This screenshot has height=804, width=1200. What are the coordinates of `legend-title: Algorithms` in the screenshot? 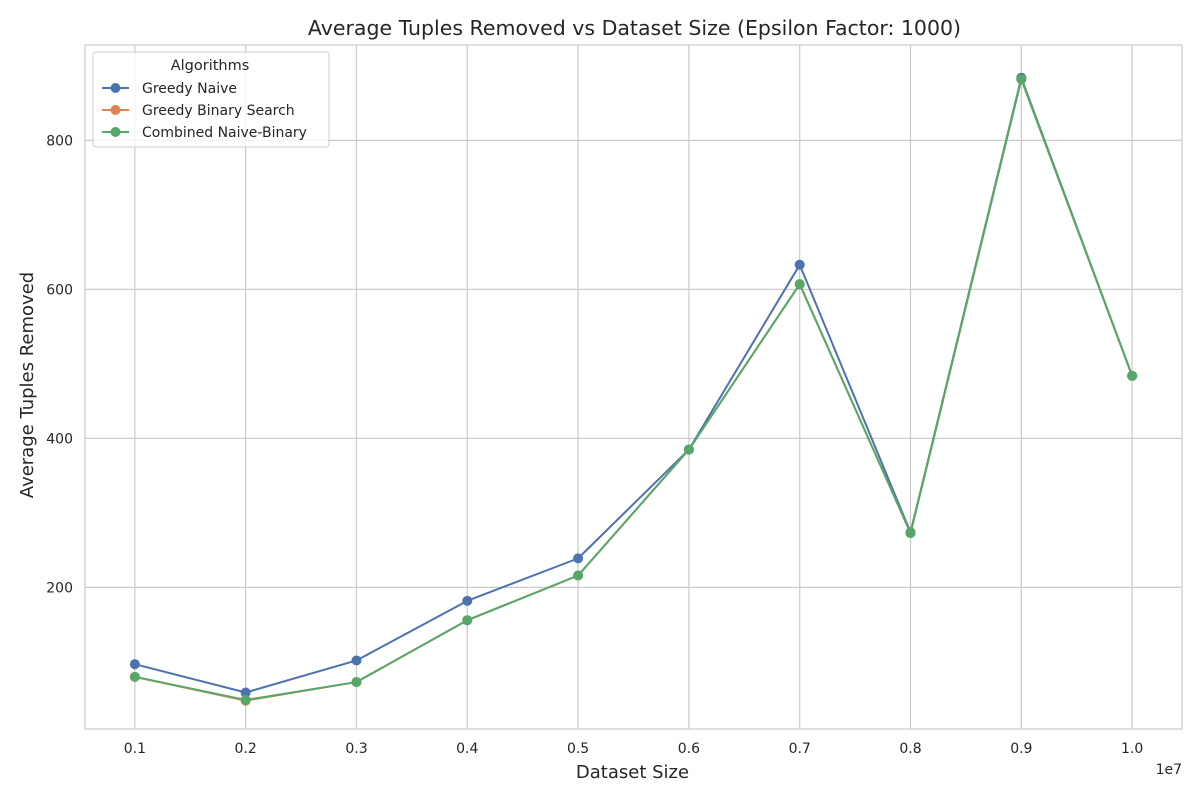 It's located at (210, 66).